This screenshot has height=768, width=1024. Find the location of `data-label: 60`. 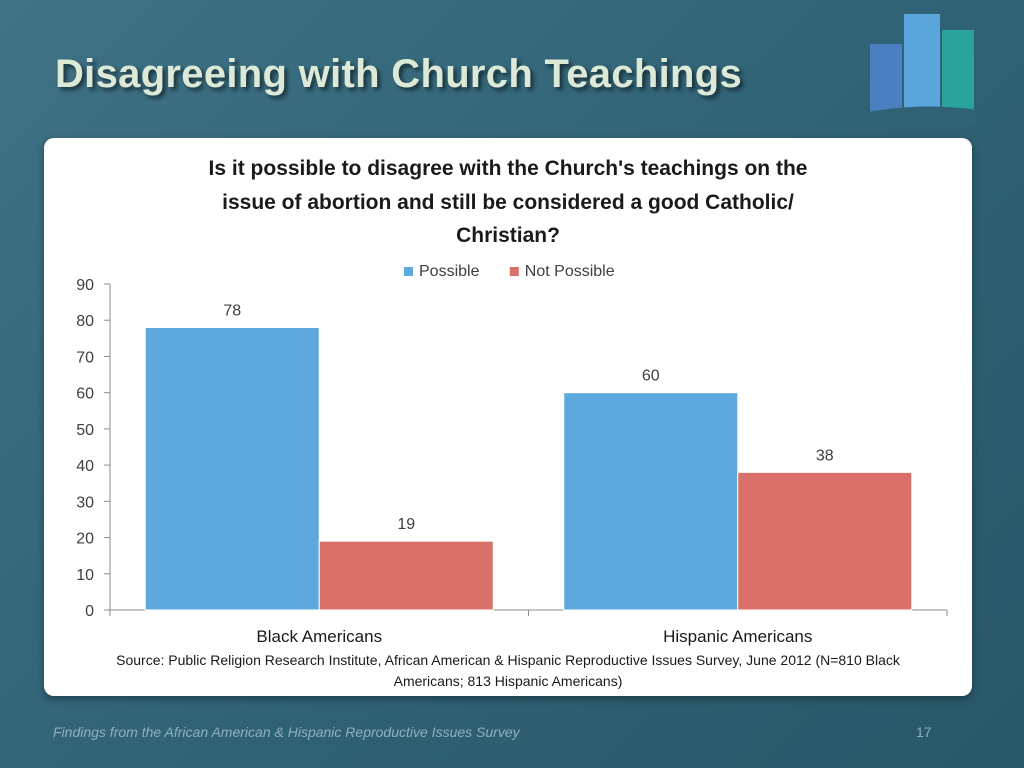

data-label: 60 is located at coordinates (651, 376).